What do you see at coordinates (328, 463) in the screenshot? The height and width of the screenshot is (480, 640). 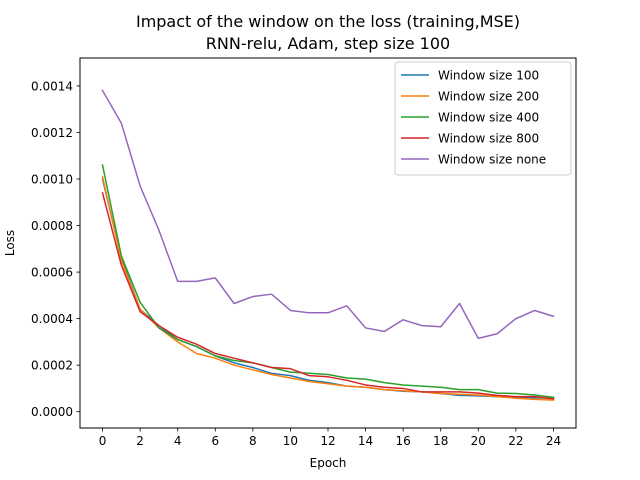 I see `x-axis-label: Epoch` at bounding box center [328, 463].